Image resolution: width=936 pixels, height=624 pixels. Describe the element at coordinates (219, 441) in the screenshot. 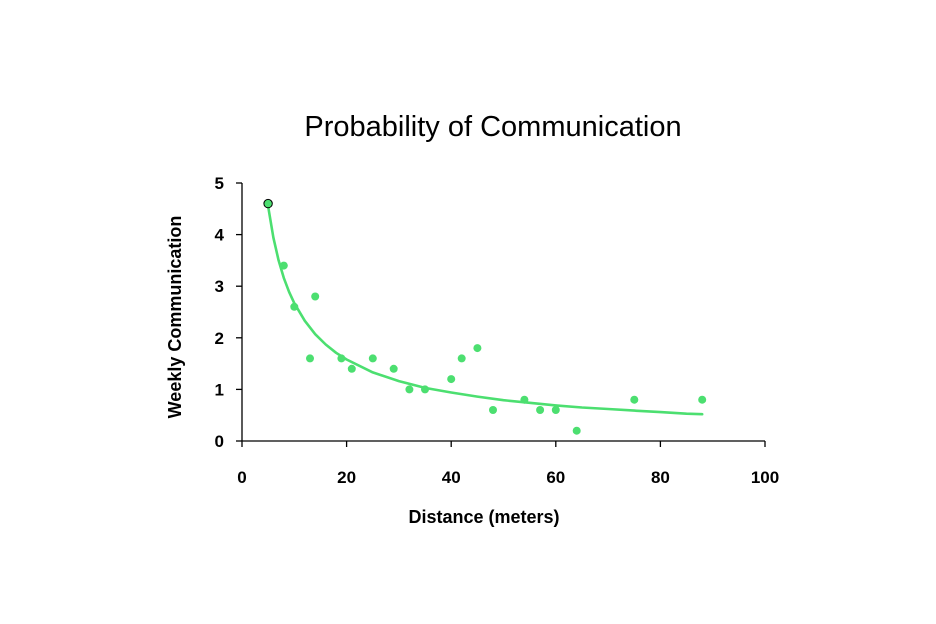

I see `y-tick-label: 0` at that location.